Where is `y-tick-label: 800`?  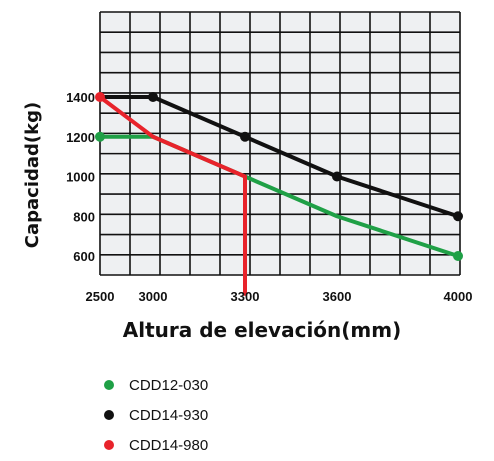 y-tick-label: 800 is located at coordinates (84, 216).